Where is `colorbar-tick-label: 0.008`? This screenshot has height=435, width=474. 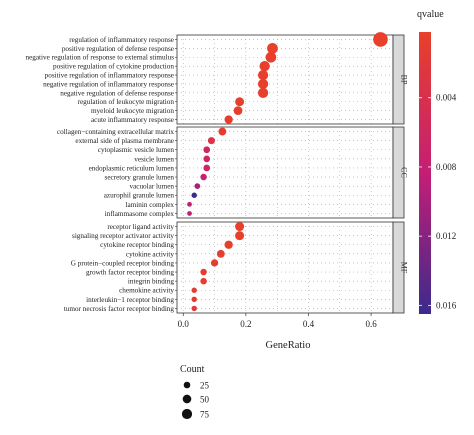
colorbar-tick-label: 0.008 is located at coordinates (446, 167).